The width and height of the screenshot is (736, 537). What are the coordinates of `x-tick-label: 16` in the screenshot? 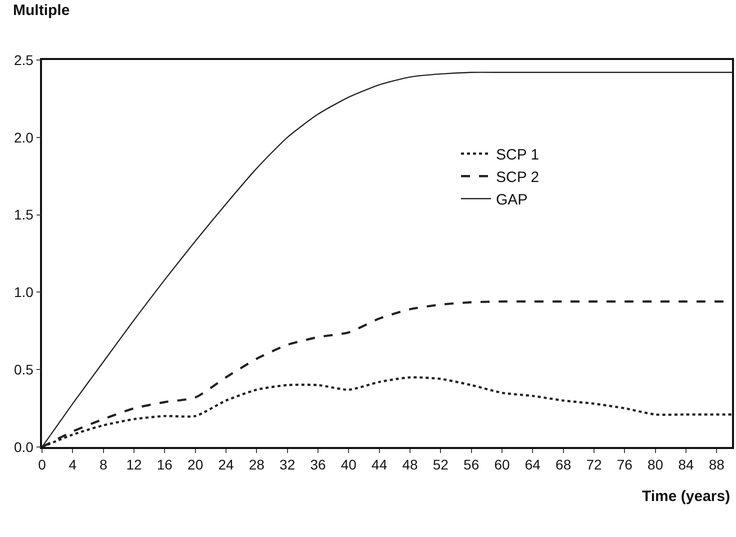 It's located at (164, 464).